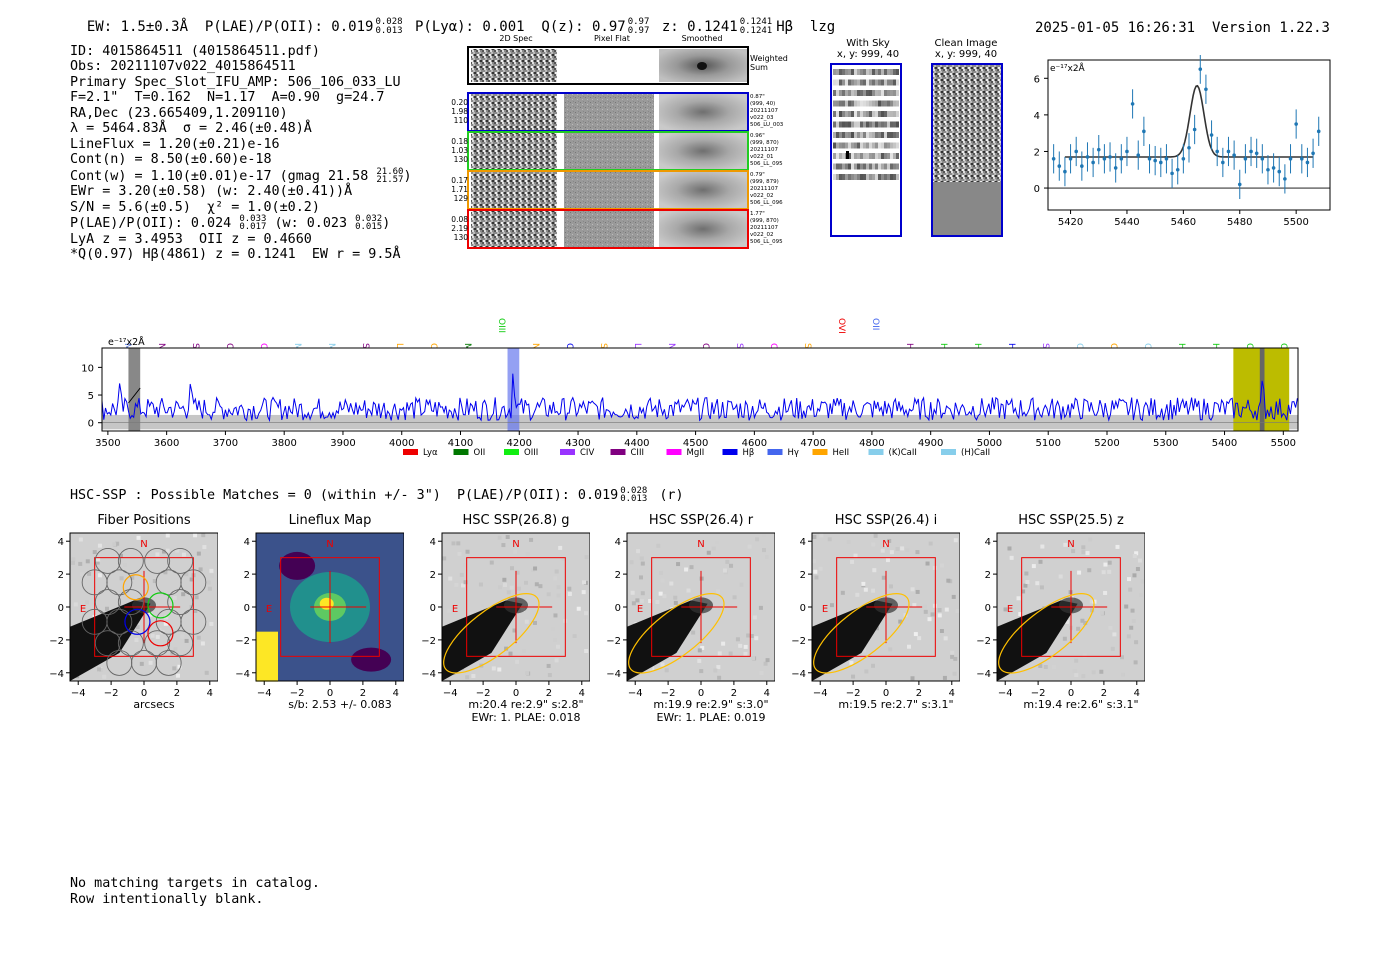 Image resolution: width=1400 pixels, height=953 pixels. I want to click on cutout-stat: 1.71, so click(459, 189).